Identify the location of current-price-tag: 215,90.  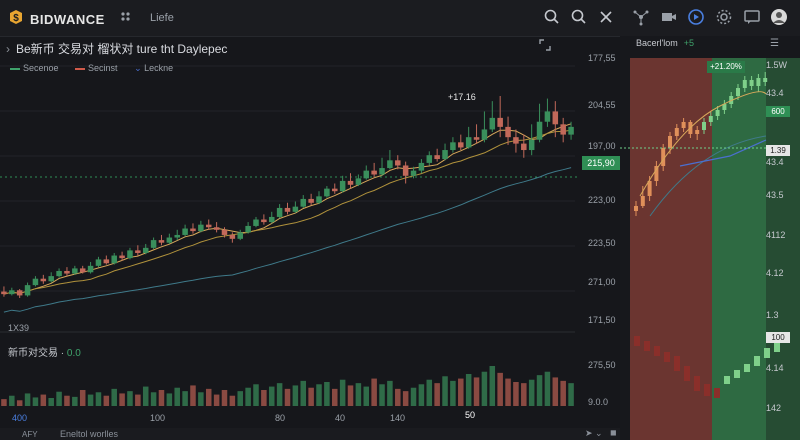
(601, 163).